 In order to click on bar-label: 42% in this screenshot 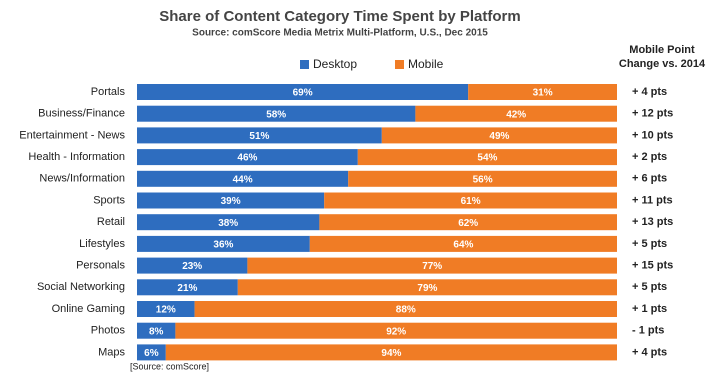, I will do `click(516, 114)`.